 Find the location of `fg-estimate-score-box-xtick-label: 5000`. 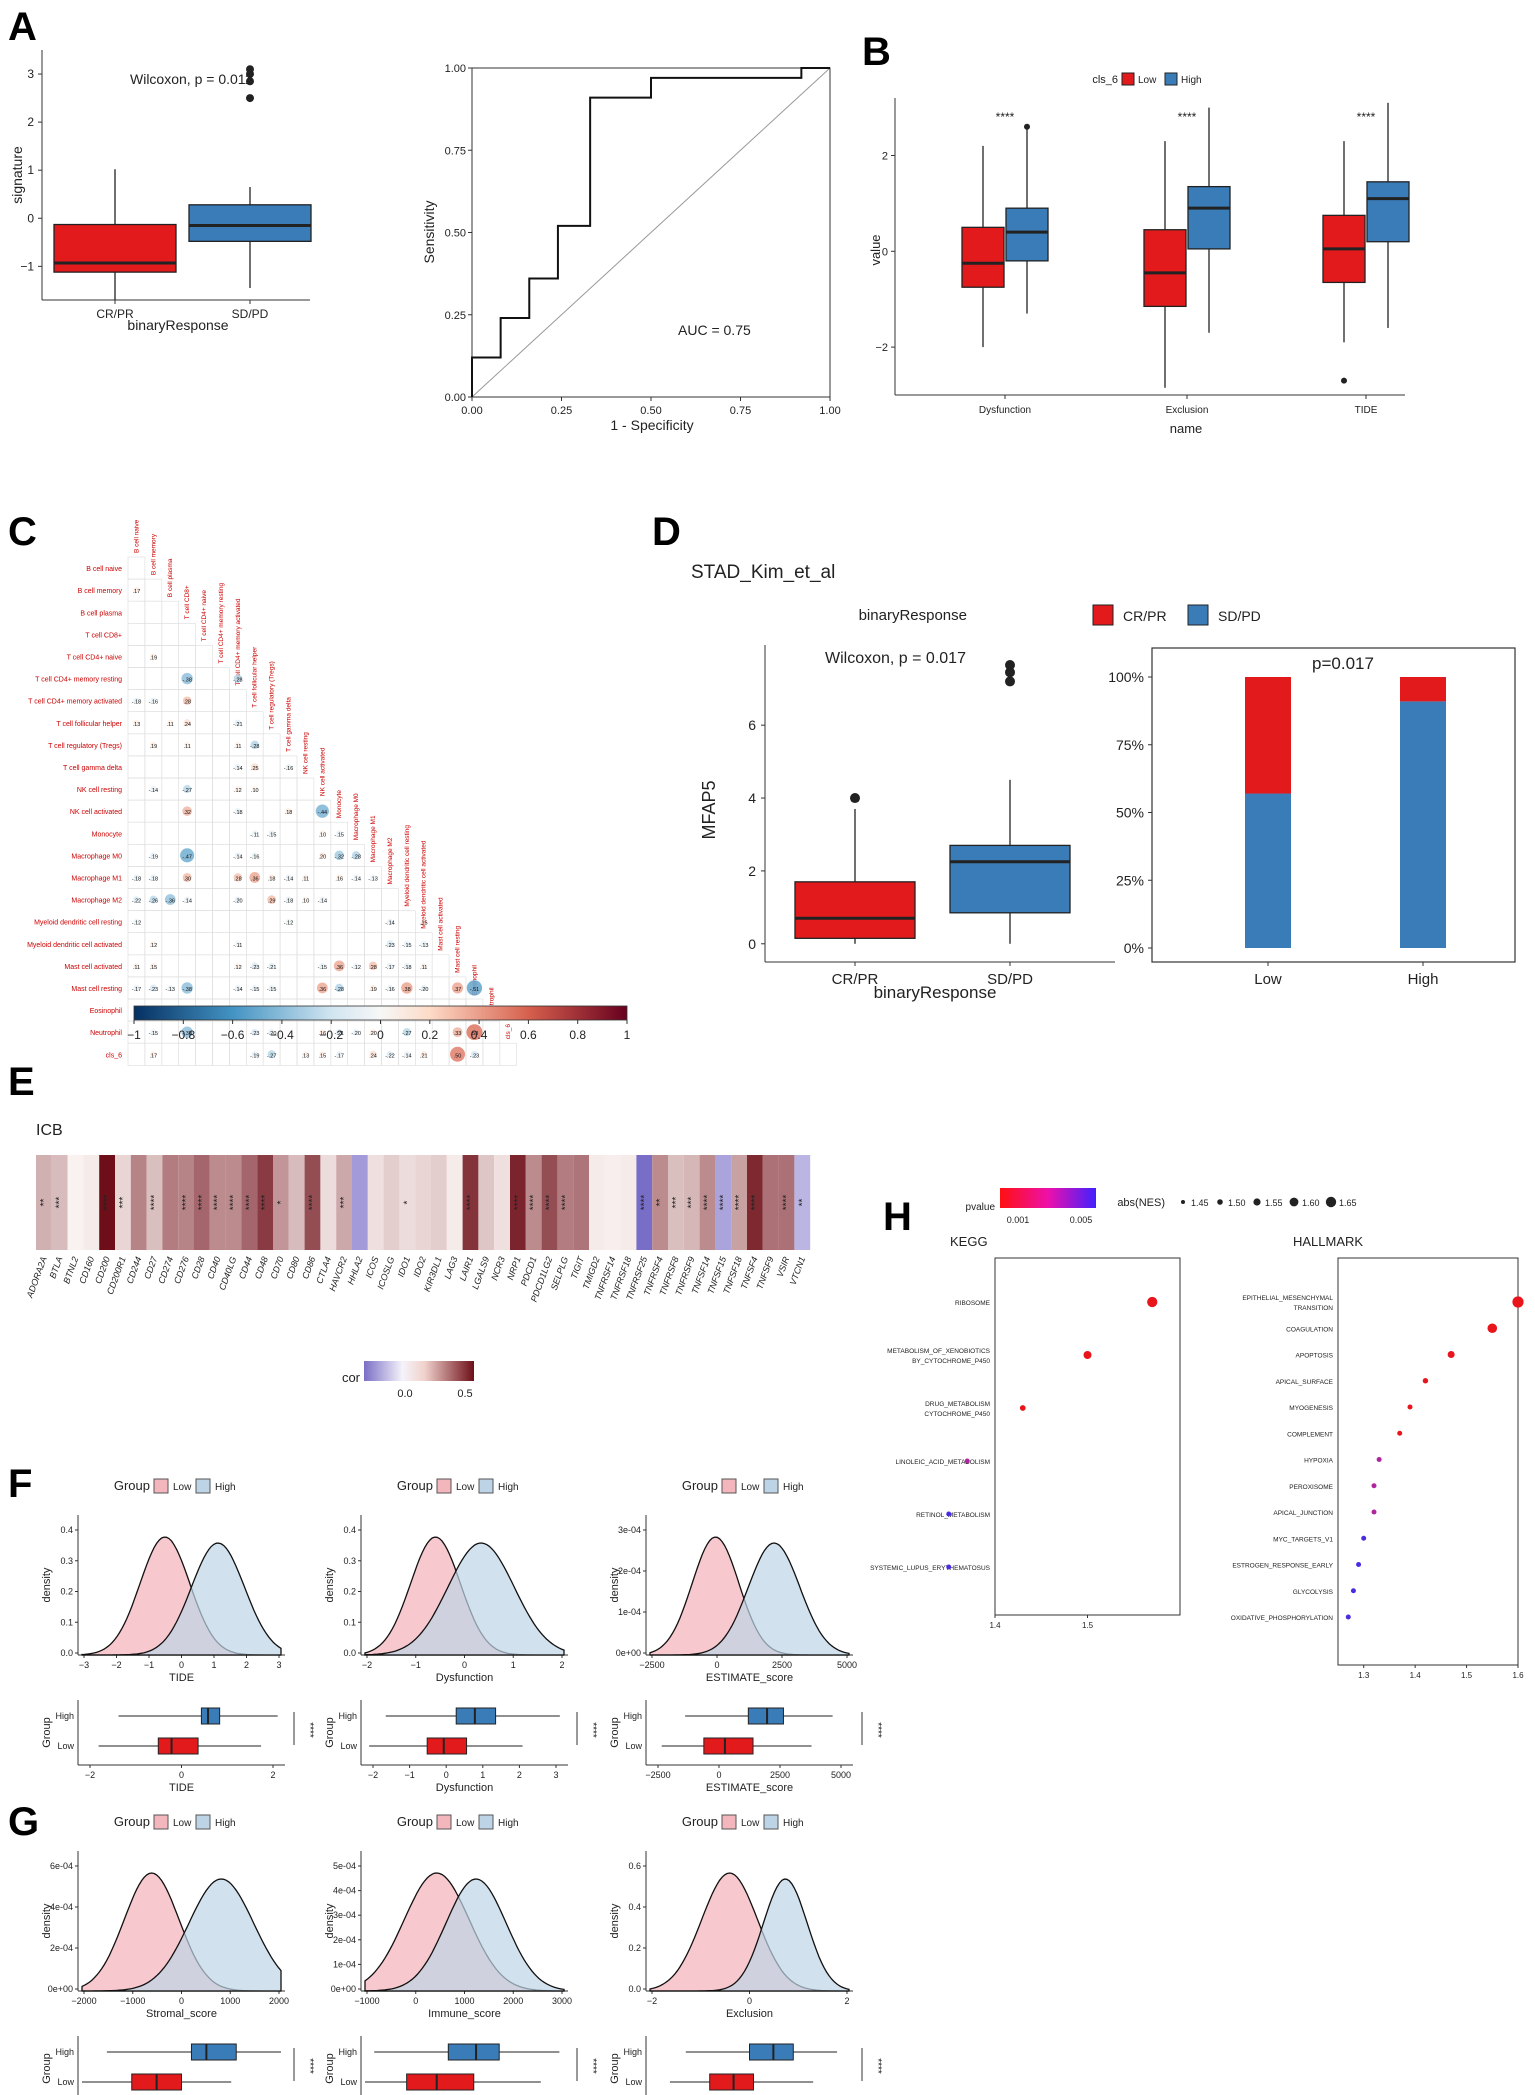

fg-estimate-score-box-xtick-label: 5000 is located at coordinates (841, 1775).